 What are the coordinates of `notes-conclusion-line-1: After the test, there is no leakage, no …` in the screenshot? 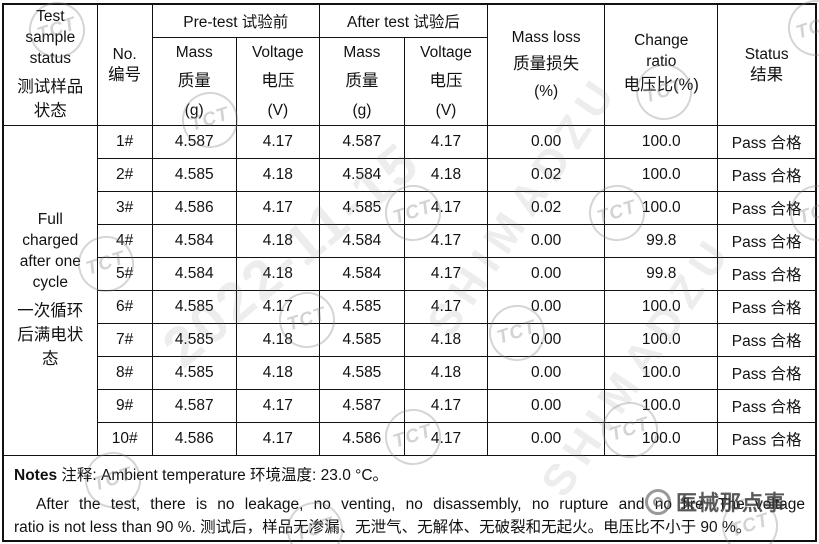 It's located at (420, 504).